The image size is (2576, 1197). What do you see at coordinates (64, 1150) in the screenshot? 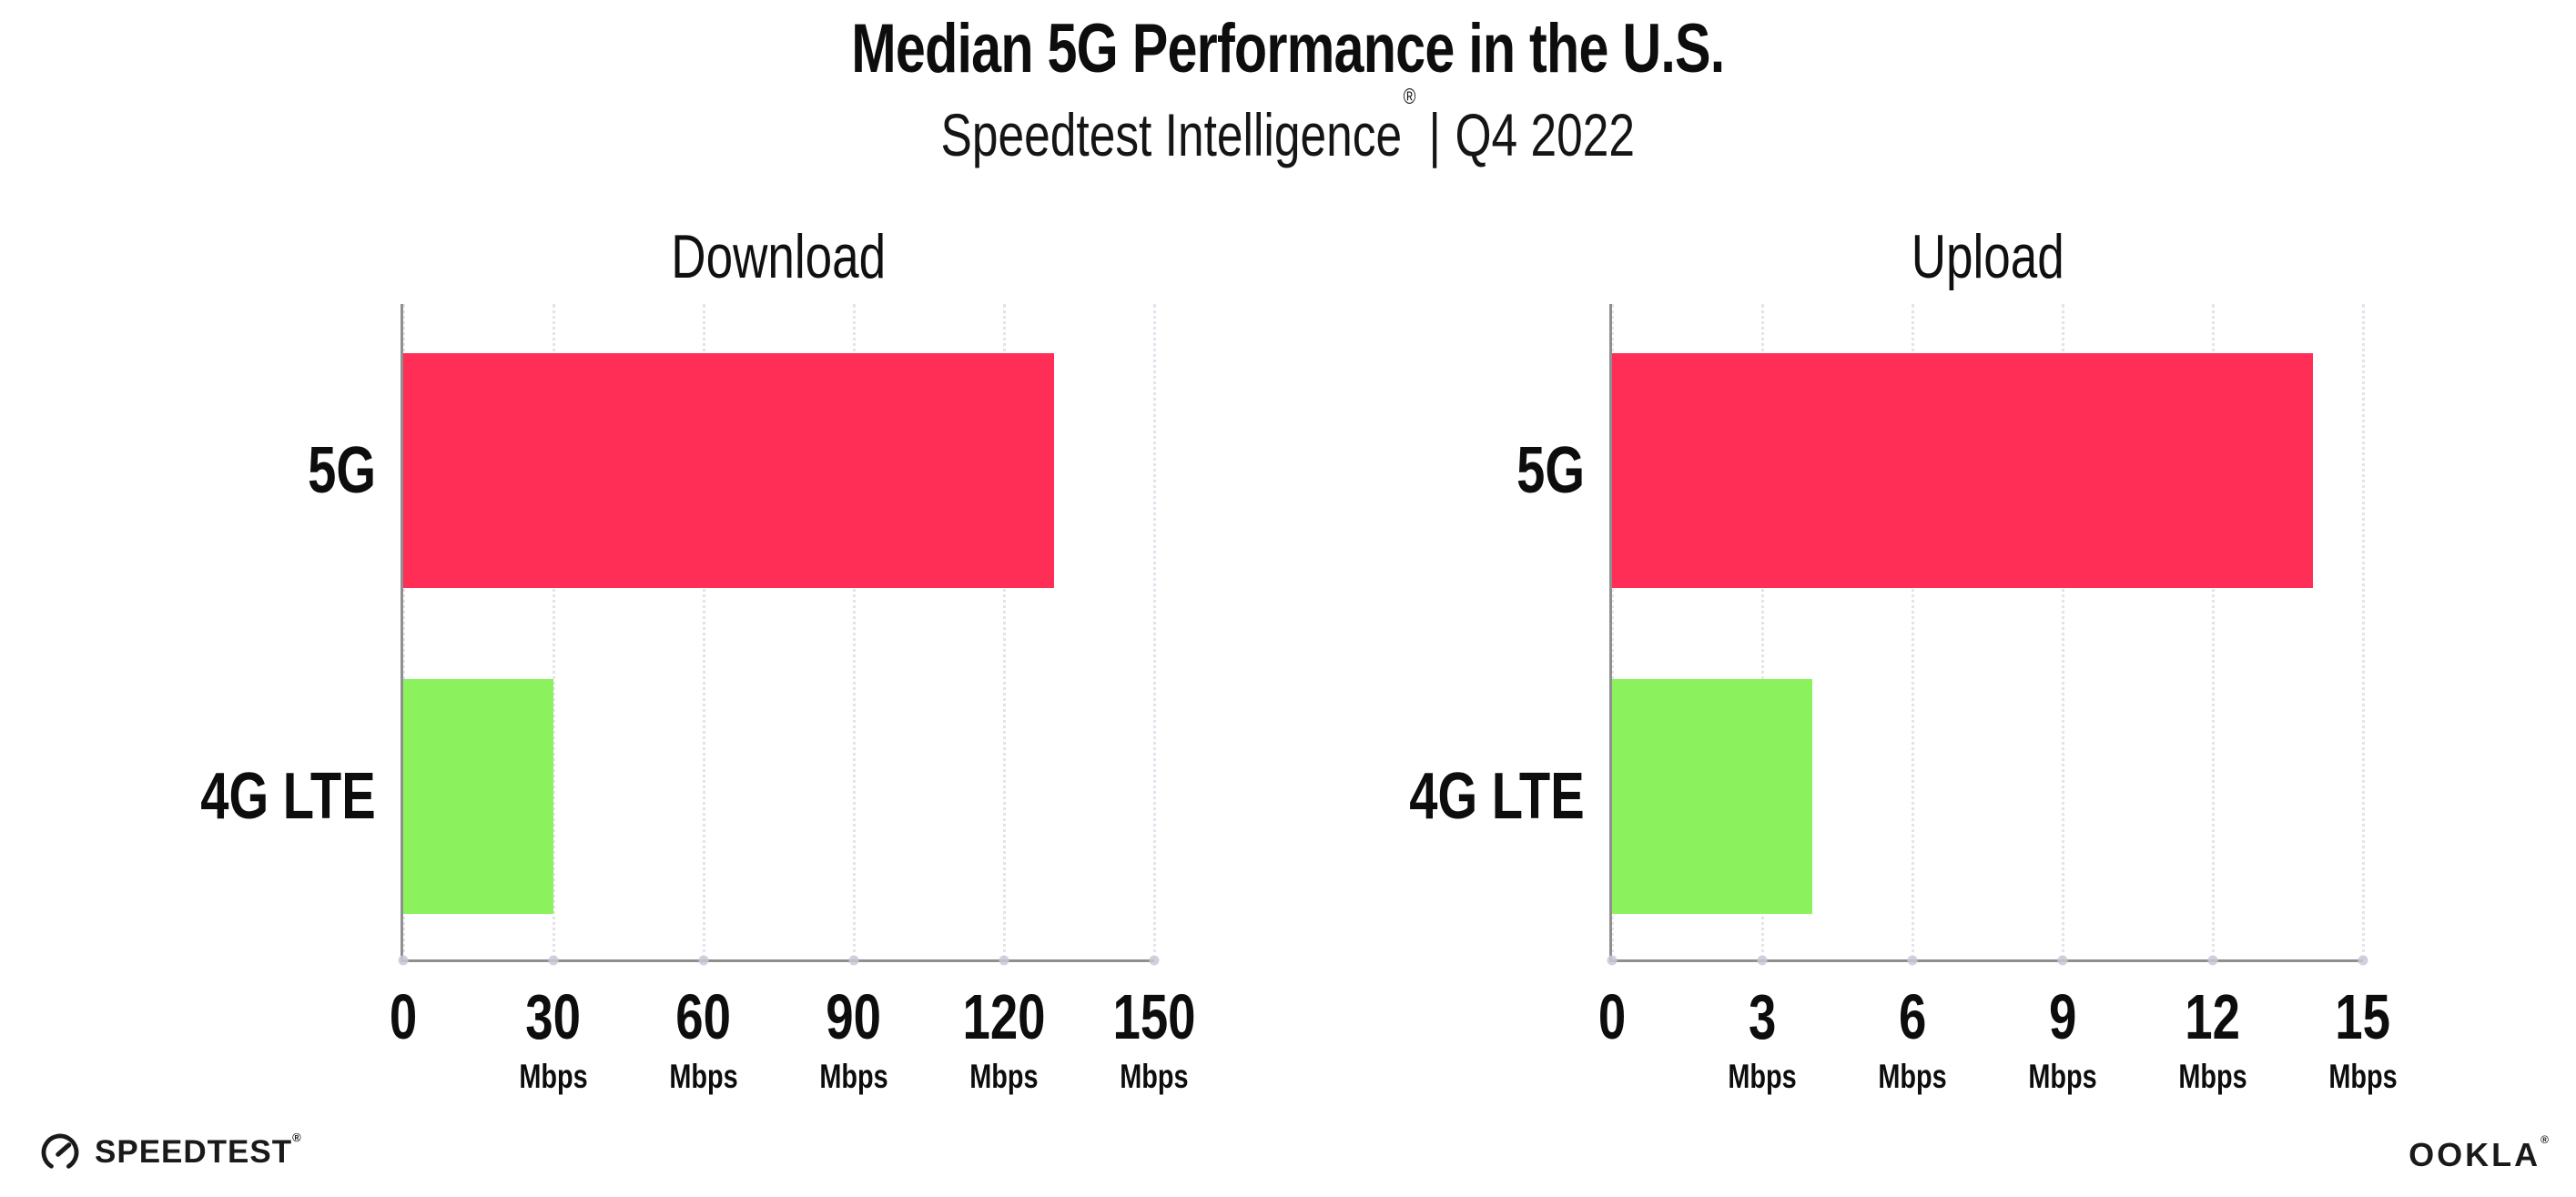
I see `gauge-needle` at bounding box center [64, 1150].